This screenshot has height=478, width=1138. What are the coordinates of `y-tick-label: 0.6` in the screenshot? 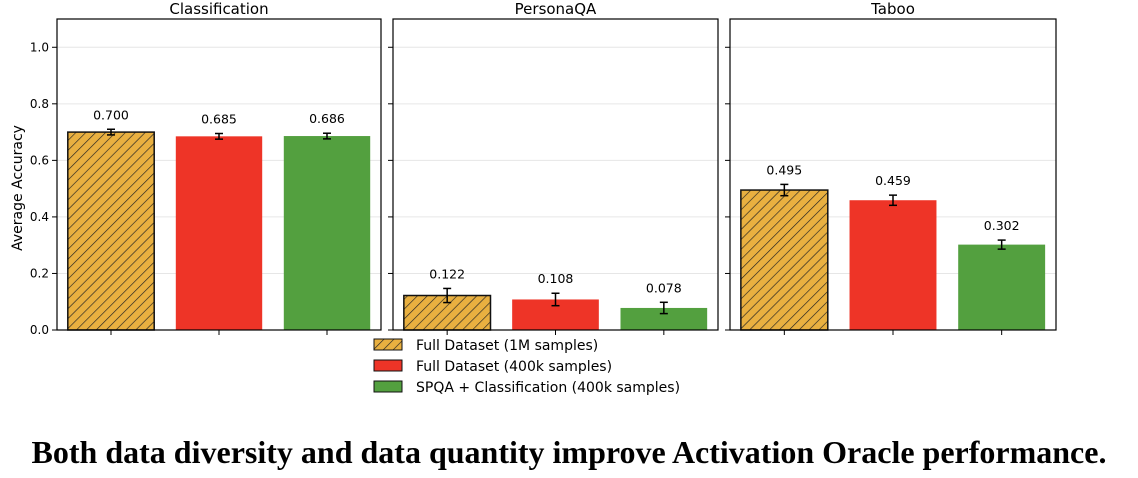 It's located at (39, 160).